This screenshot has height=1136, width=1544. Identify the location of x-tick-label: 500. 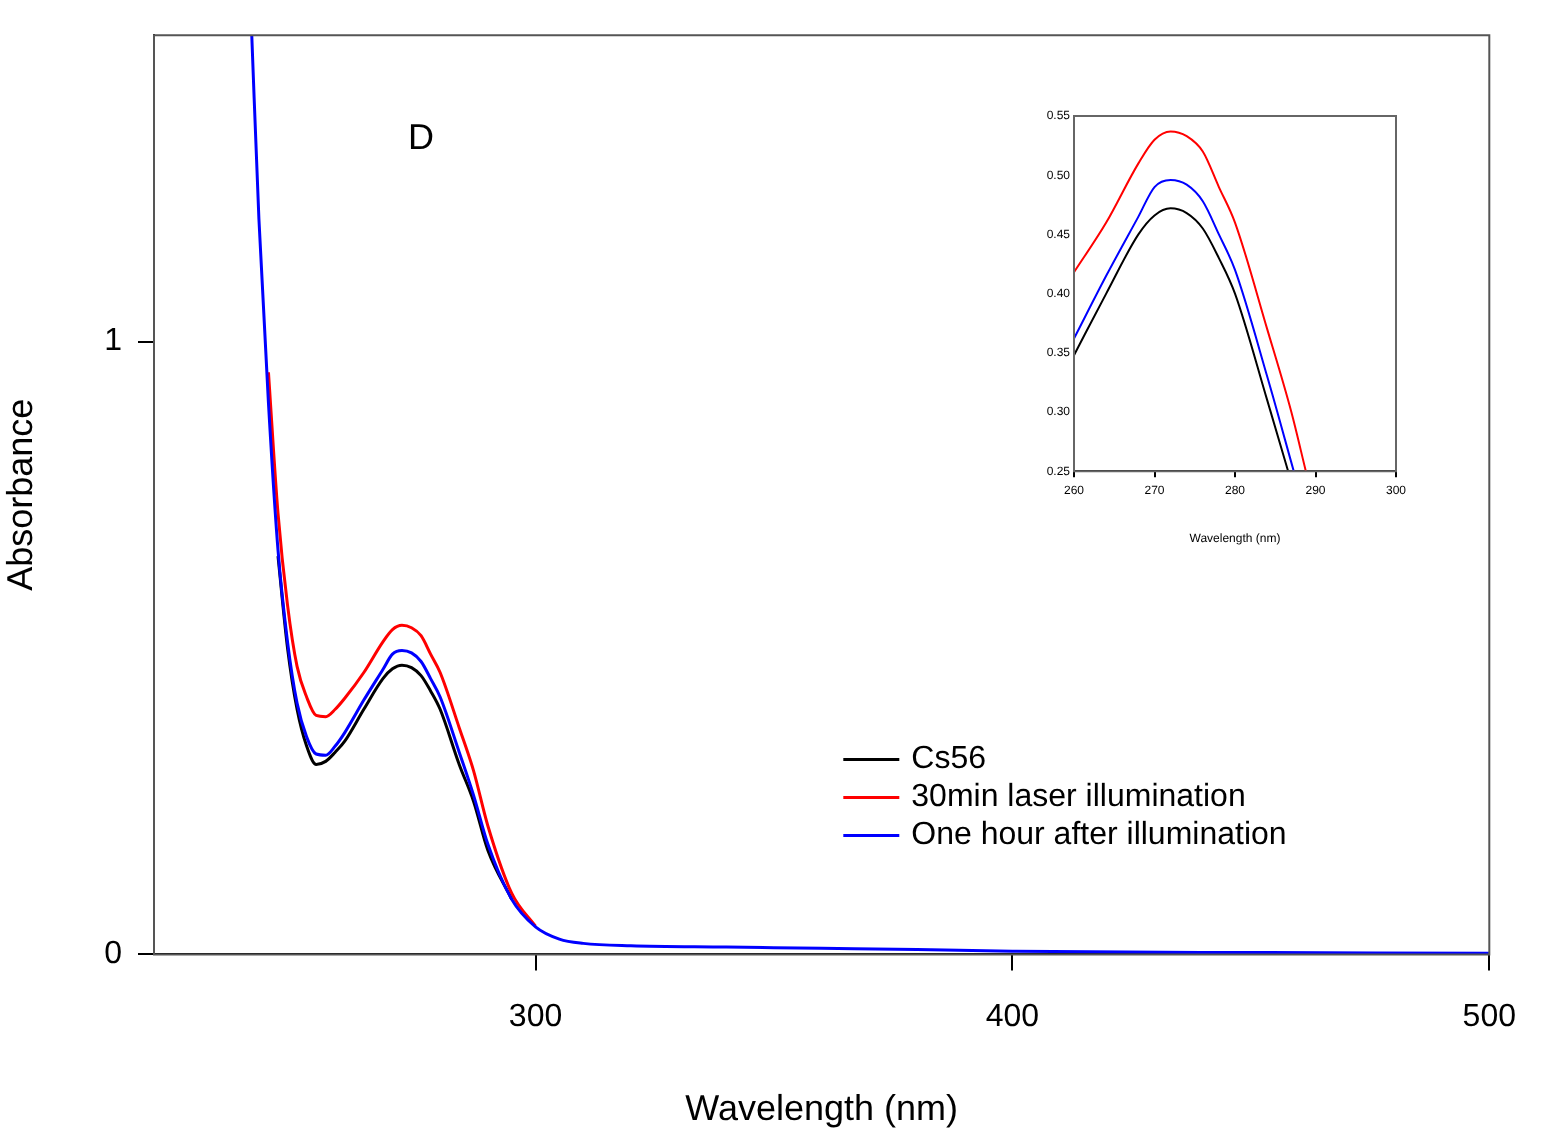
(1489, 1017).